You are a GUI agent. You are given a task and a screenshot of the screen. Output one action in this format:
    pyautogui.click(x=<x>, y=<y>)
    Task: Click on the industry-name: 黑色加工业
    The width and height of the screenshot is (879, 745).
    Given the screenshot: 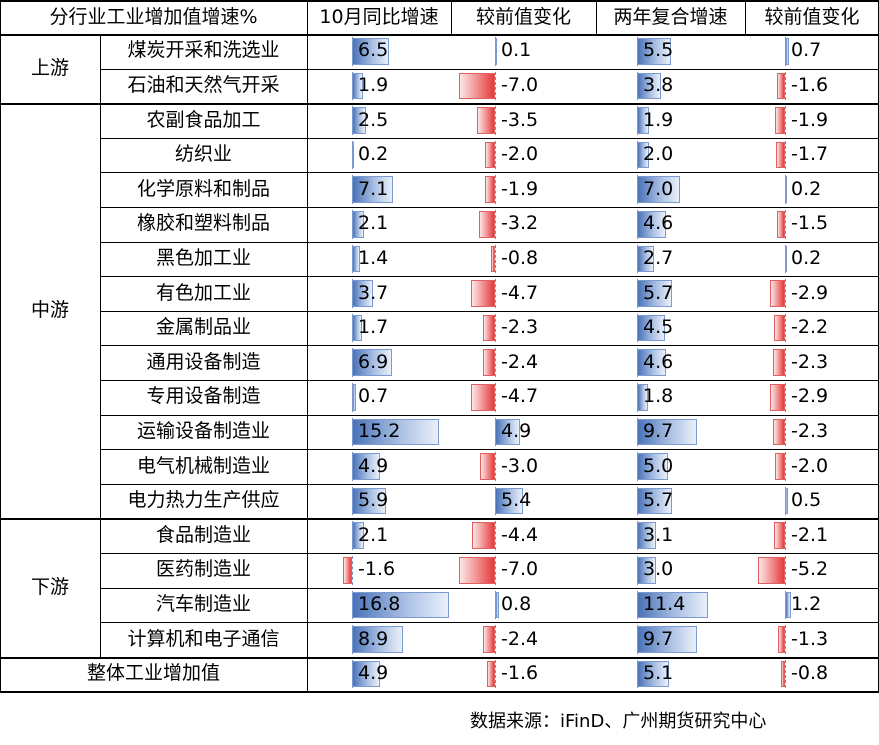 What is the action you would take?
    pyautogui.click(x=203, y=257)
    